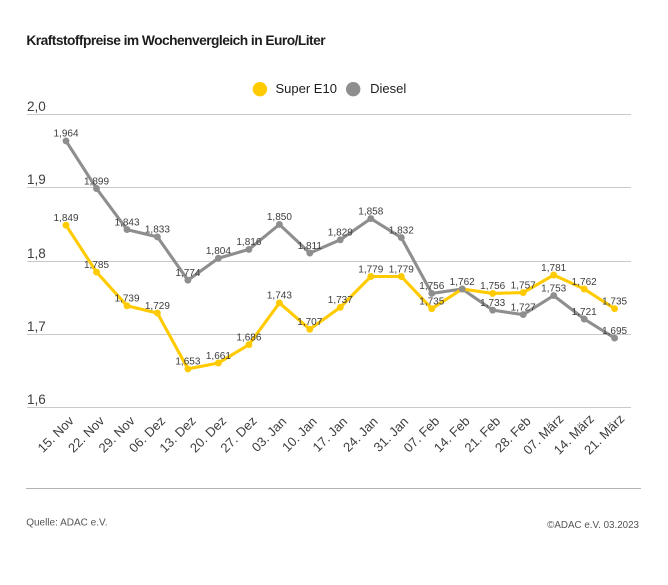  Describe the element at coordinates (218, 251) in the screenshot. I see `svg-text: 1,804` at that location.